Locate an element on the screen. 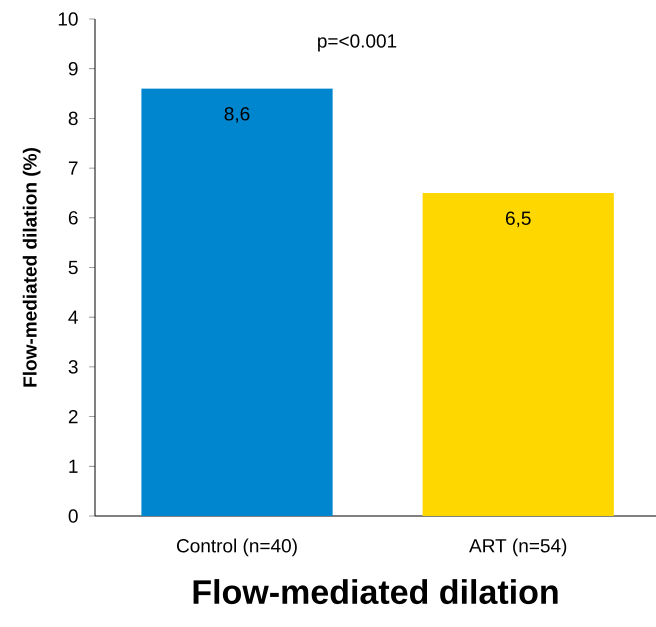  y-tick-label: 9 is located at coordinates (73, 69).